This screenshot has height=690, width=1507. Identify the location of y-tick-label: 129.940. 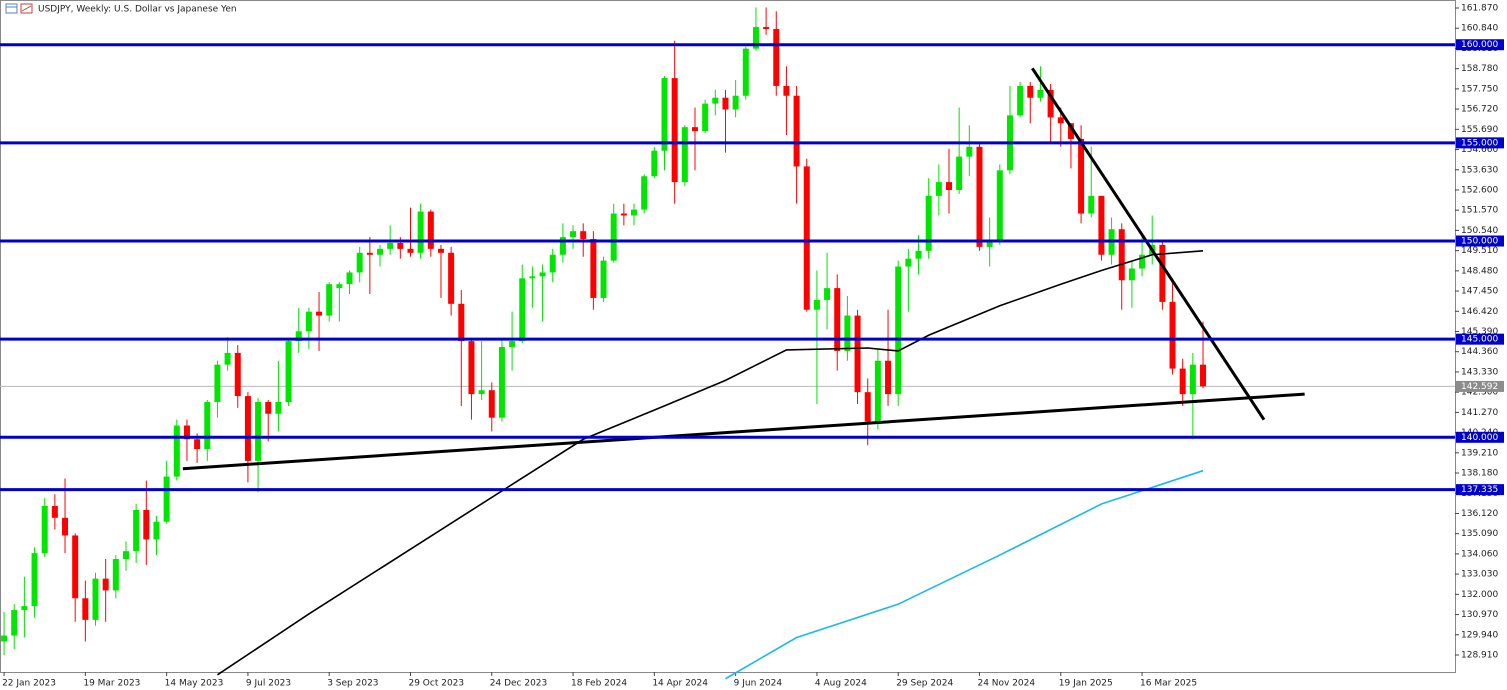
(1479, 635).